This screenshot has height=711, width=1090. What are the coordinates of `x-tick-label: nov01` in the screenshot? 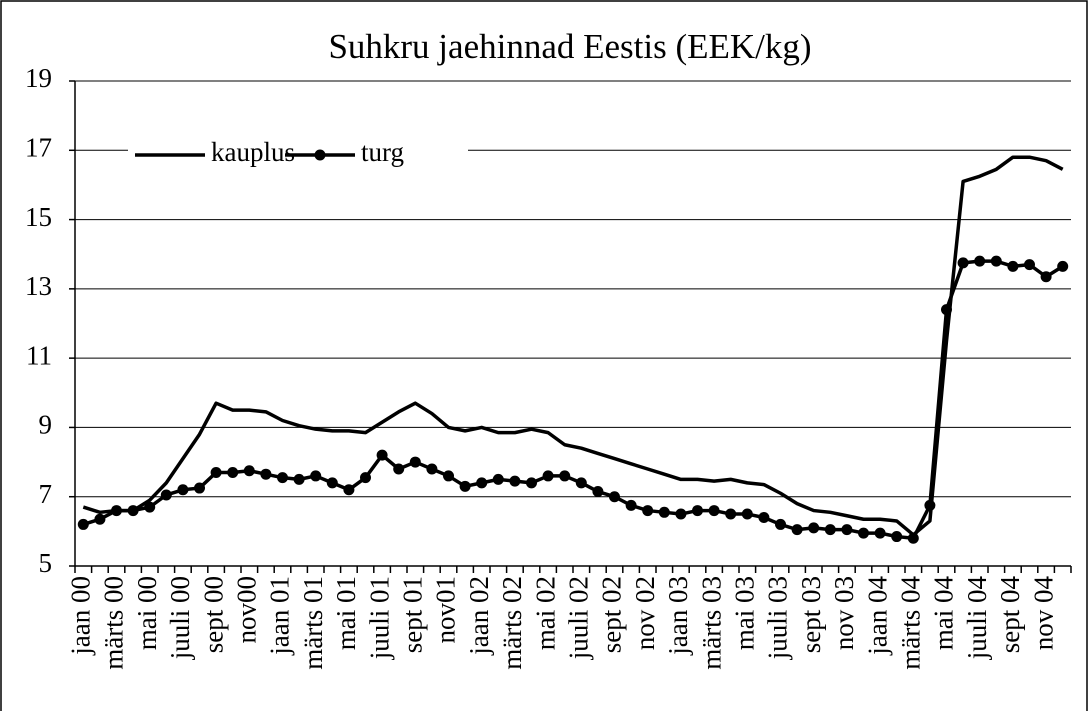 It's located at (446, 610).